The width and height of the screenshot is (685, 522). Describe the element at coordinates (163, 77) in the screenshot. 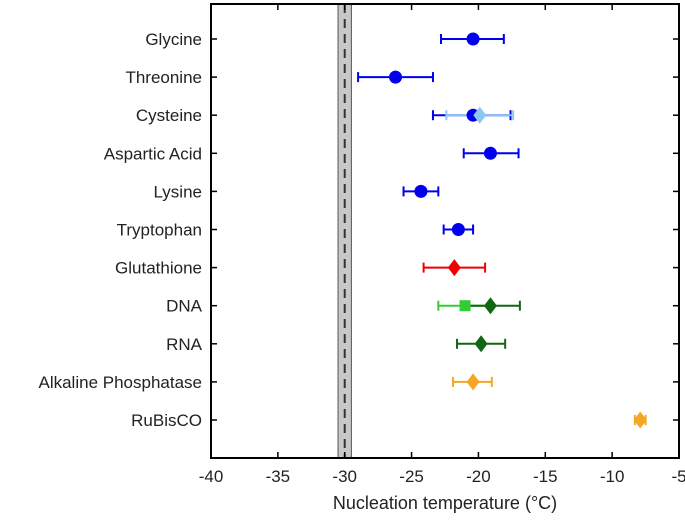

I see `category-label: Threonine` at that location.